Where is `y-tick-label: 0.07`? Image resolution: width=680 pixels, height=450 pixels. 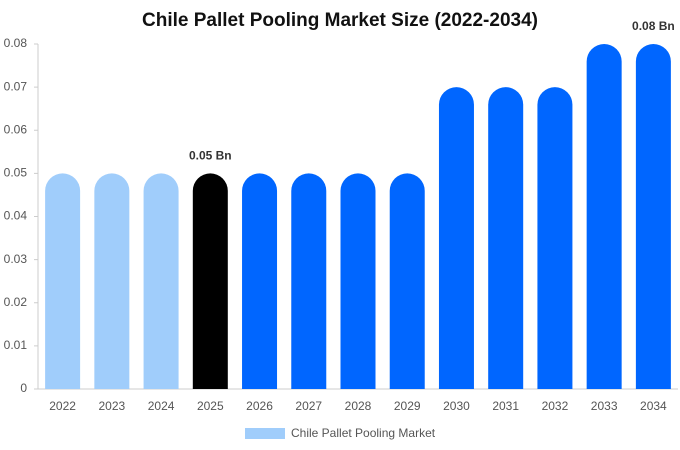
y-tick-label: 0.07 is located at coordinates (16, 86).